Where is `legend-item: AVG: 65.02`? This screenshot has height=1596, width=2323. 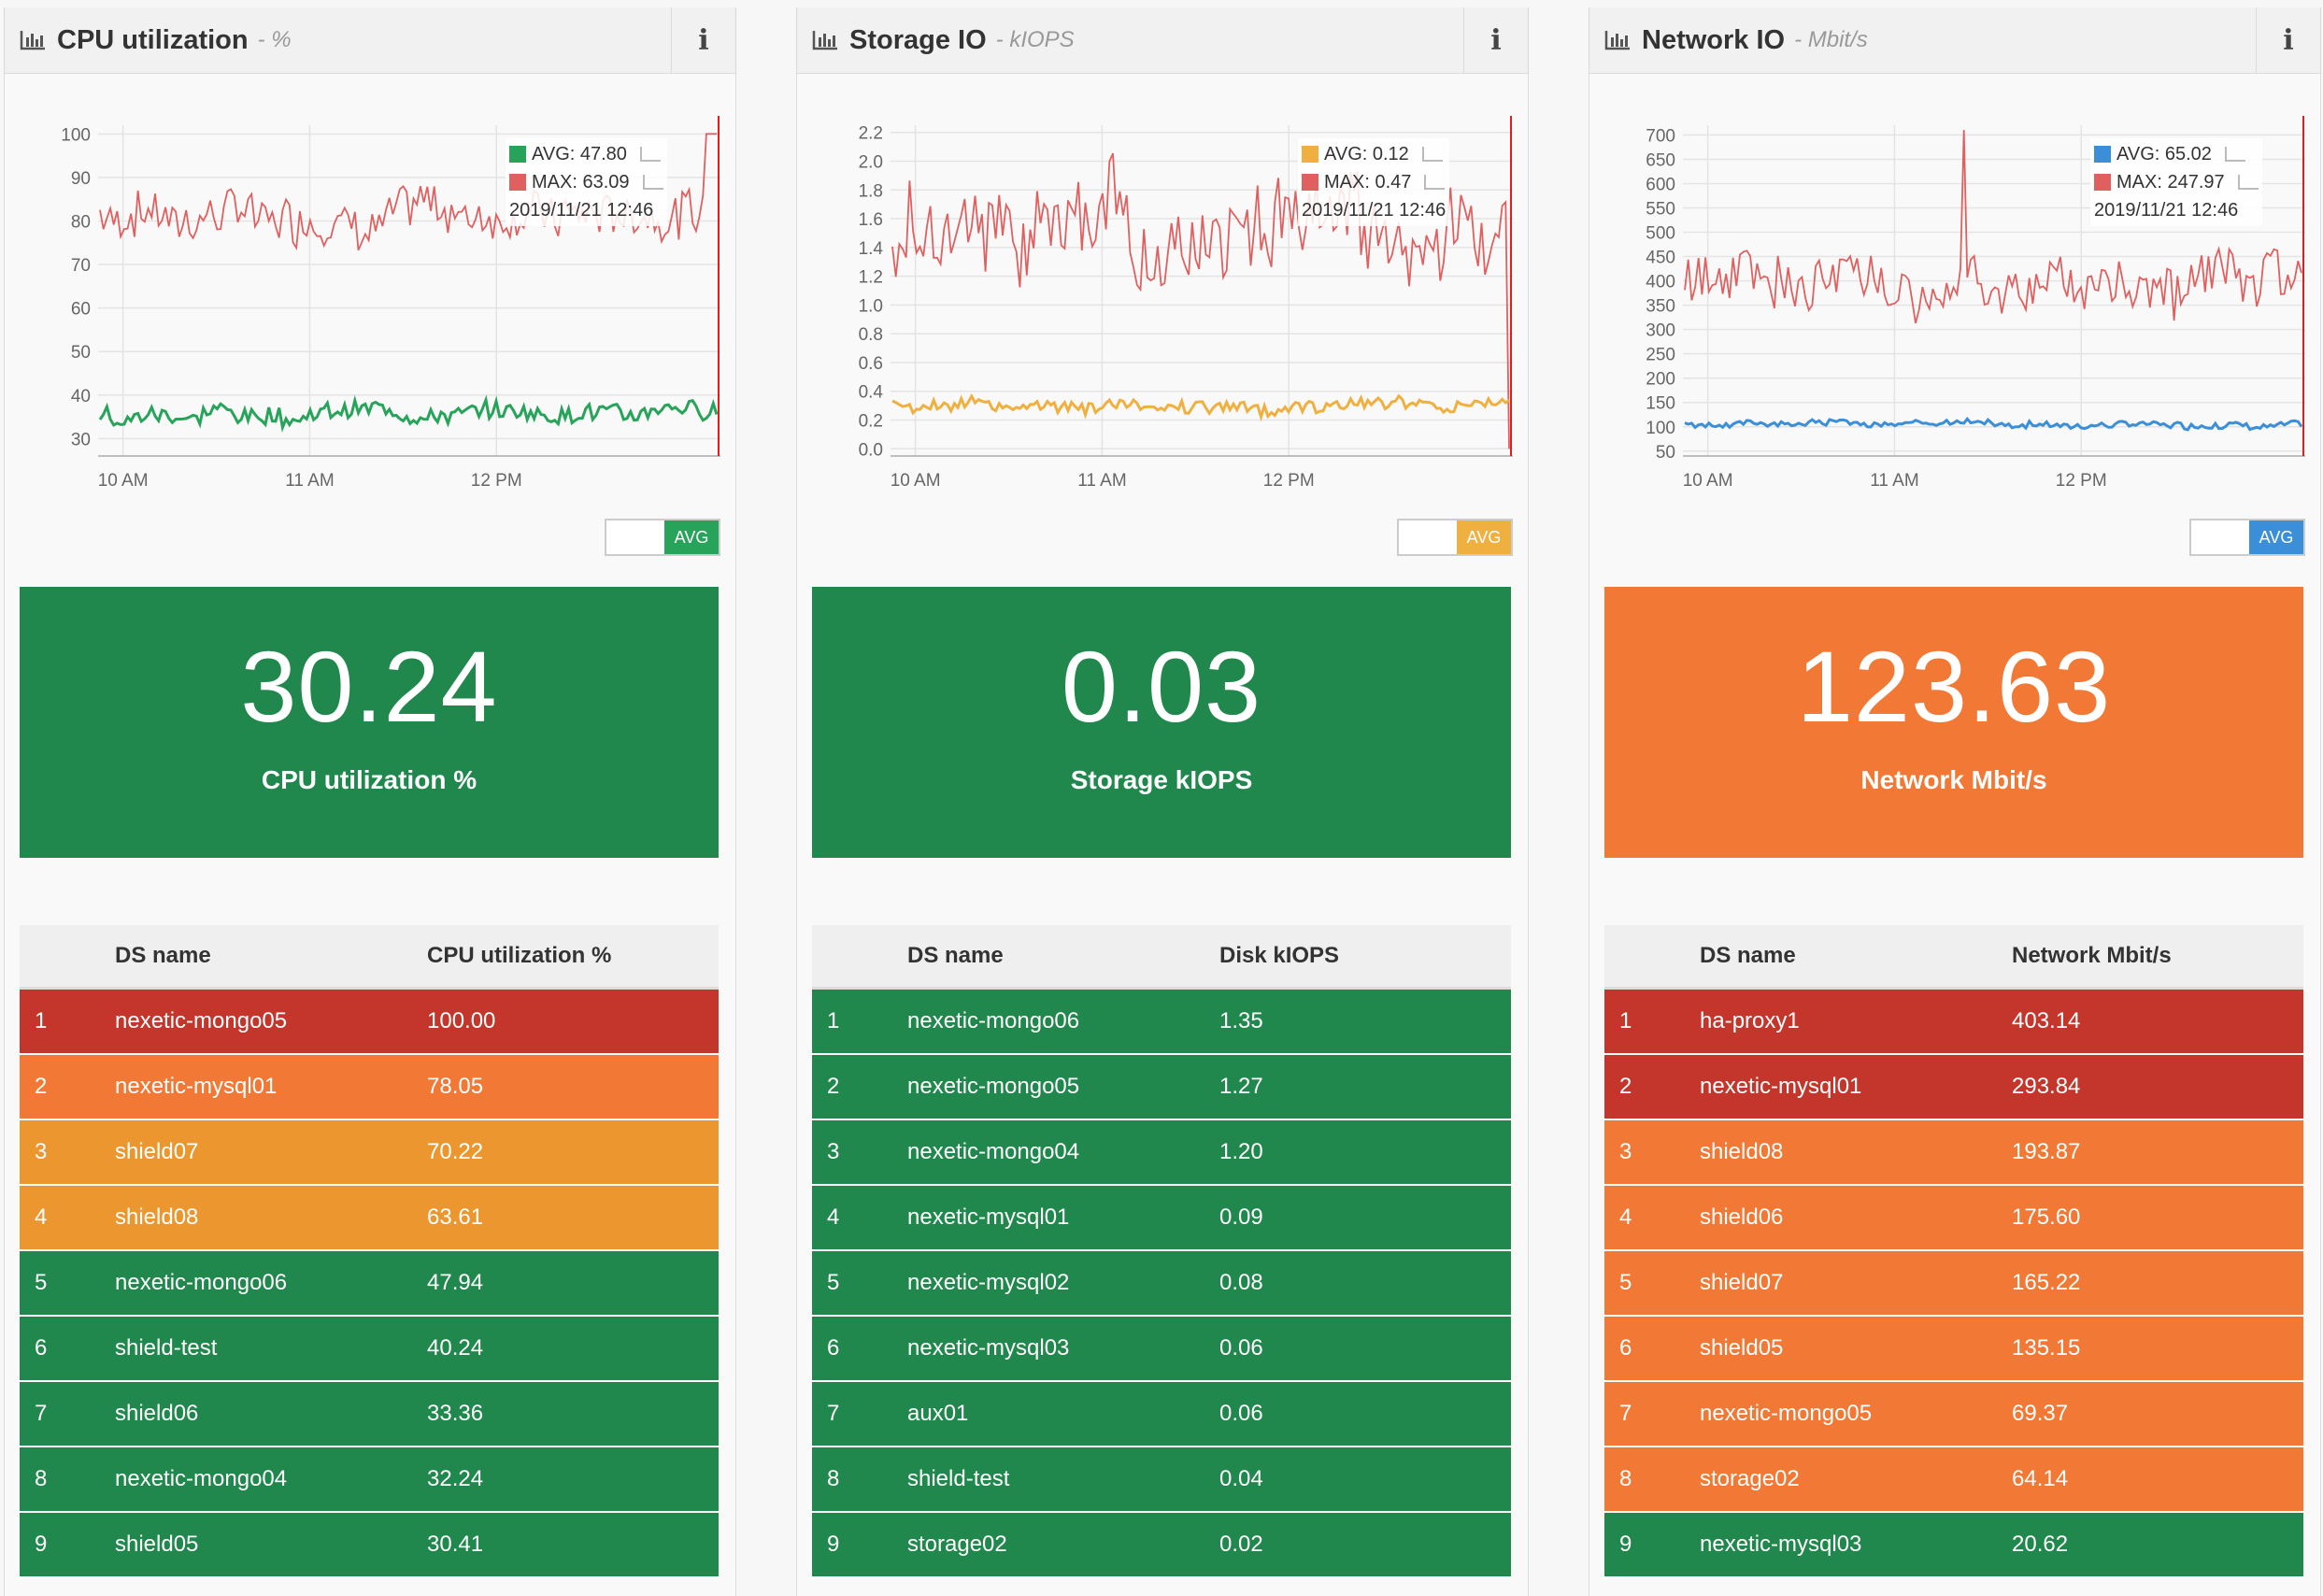 legend-item: AVG: 65.02 is located at coordinates (2176, 154).